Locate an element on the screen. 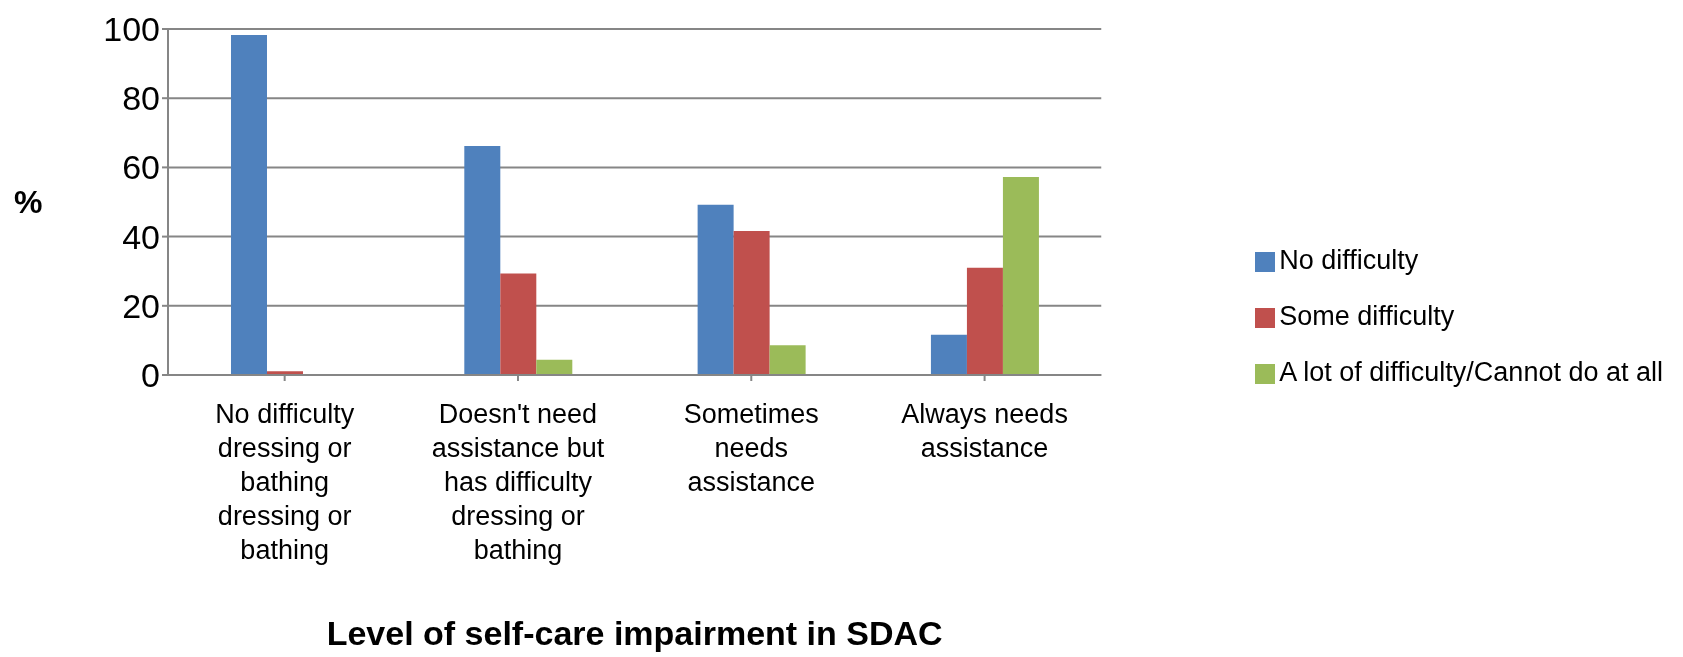 The width and height of the screenshot is (1683, 657). legend-label: No difficulty is located at coordinates (1349, 260).